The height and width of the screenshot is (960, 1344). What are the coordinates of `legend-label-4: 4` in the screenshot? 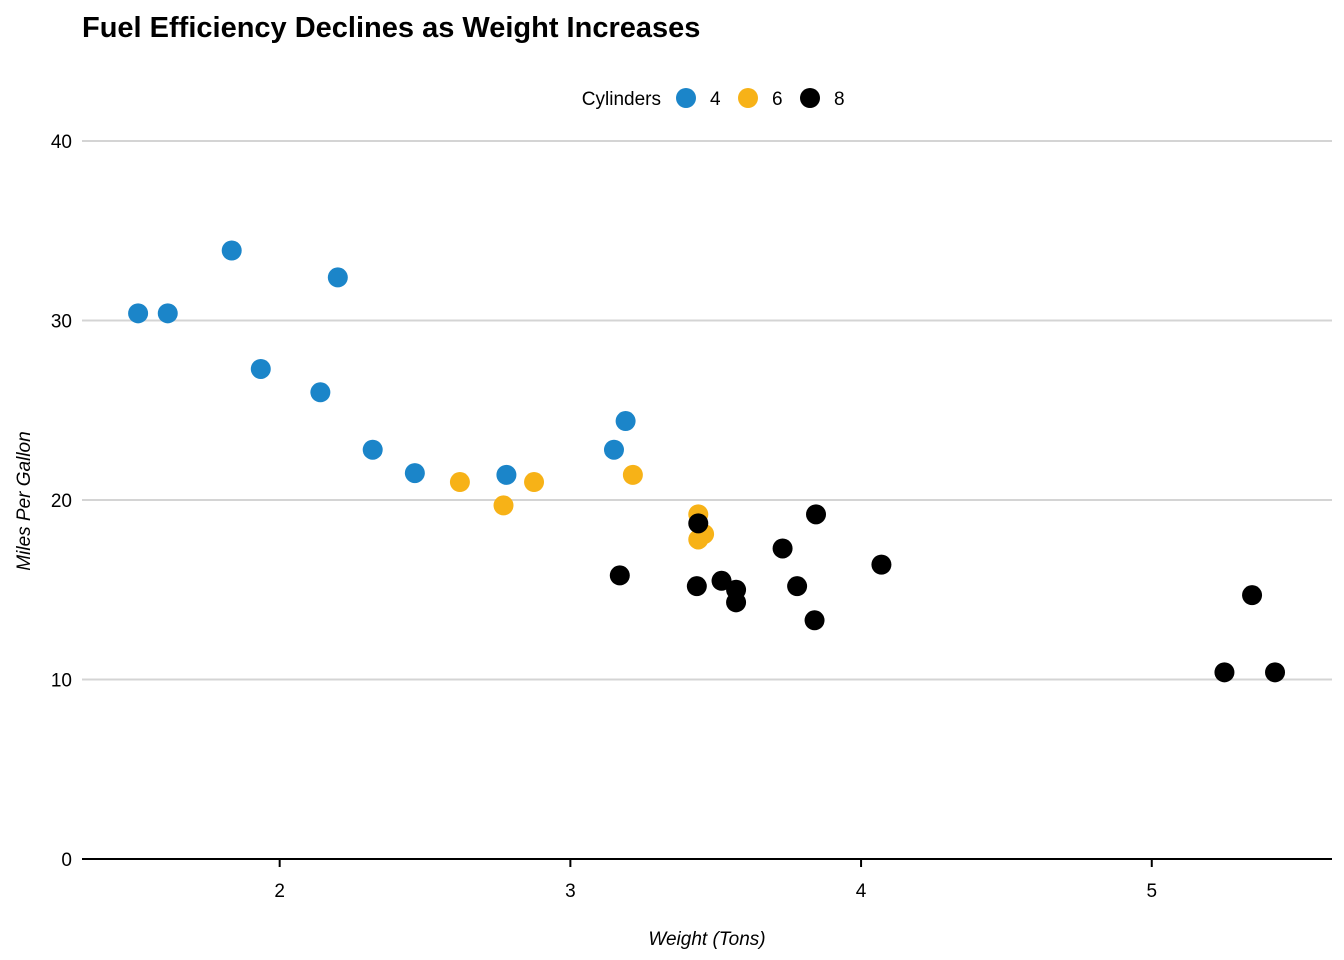 It's located at (715, 99).